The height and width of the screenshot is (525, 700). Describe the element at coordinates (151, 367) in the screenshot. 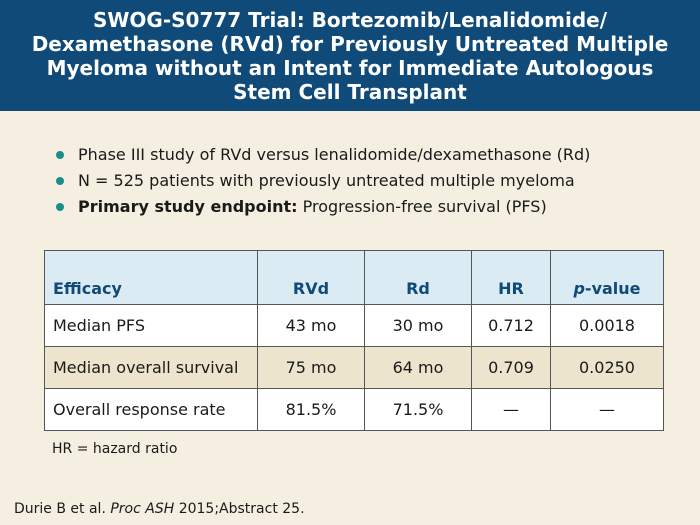

I see `row-label: Median overall survival` at that location.